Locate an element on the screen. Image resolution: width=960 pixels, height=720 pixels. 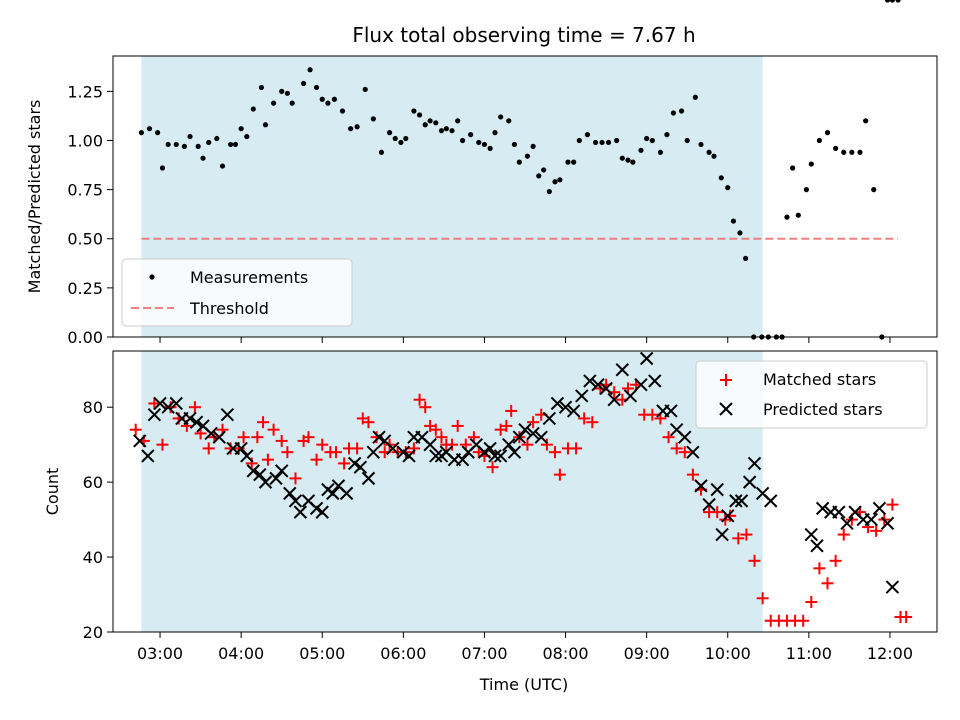
bottom-ytick-label: 20 is located at coordinates (93, 632).